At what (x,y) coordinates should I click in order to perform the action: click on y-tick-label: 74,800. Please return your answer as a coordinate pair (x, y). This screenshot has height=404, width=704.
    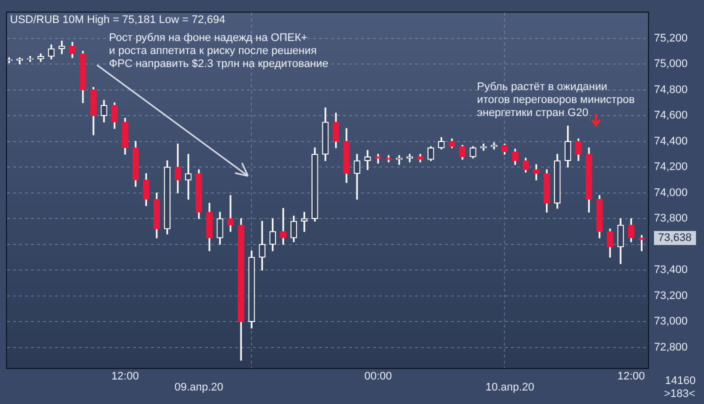
    Looking at the image, I should click on (671, 90).